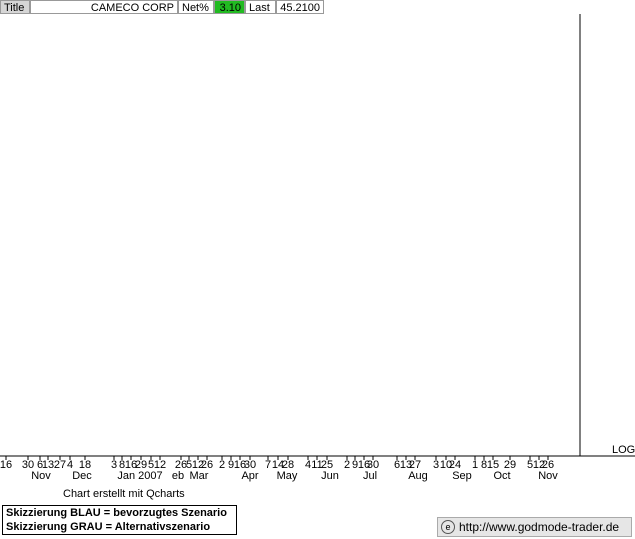 This screenshot has height=539, width=635. Describe the element at coordinates (108, 527) in the screenshot. I see `legend-grey: Skizzierung GRAU = Alternativszenario` at that location.